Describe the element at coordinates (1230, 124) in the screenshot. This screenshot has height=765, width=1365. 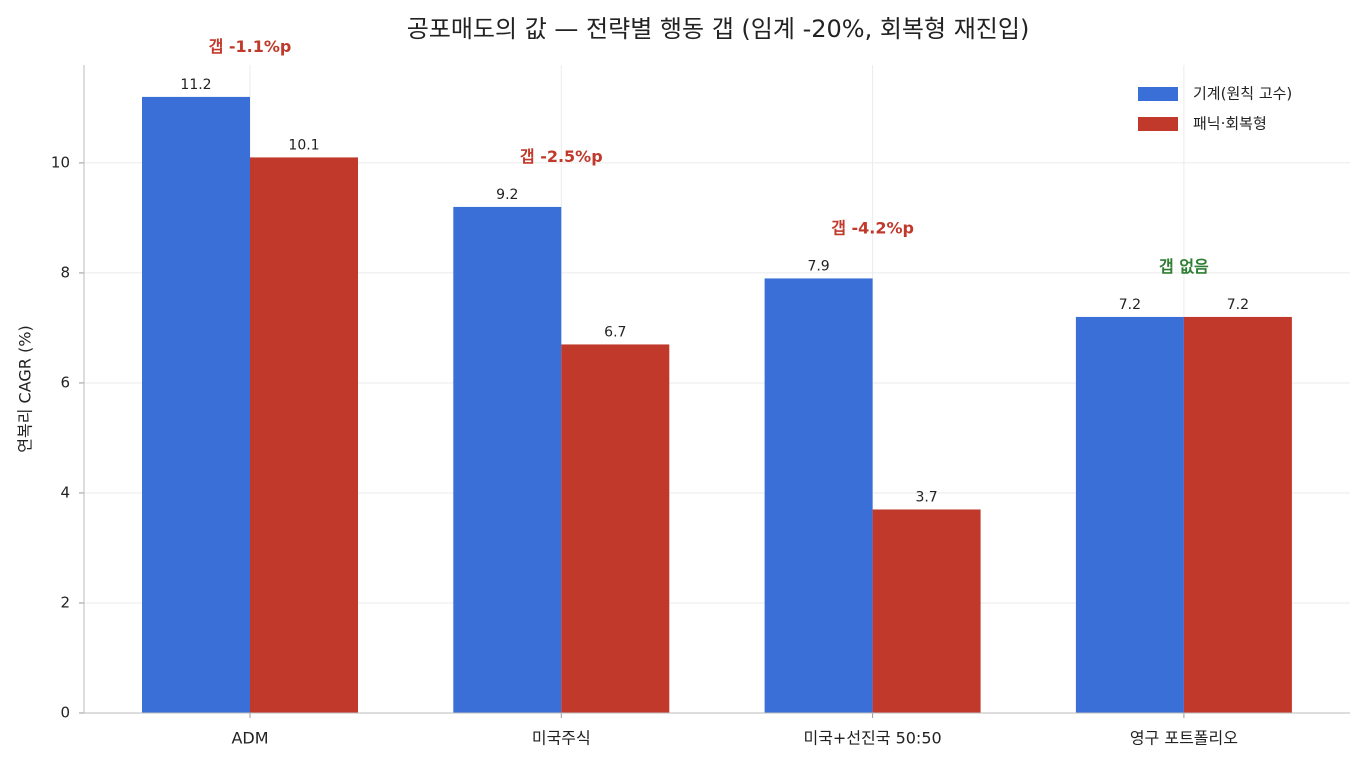
I see `legend-label: 패닉·회복형` at that location.